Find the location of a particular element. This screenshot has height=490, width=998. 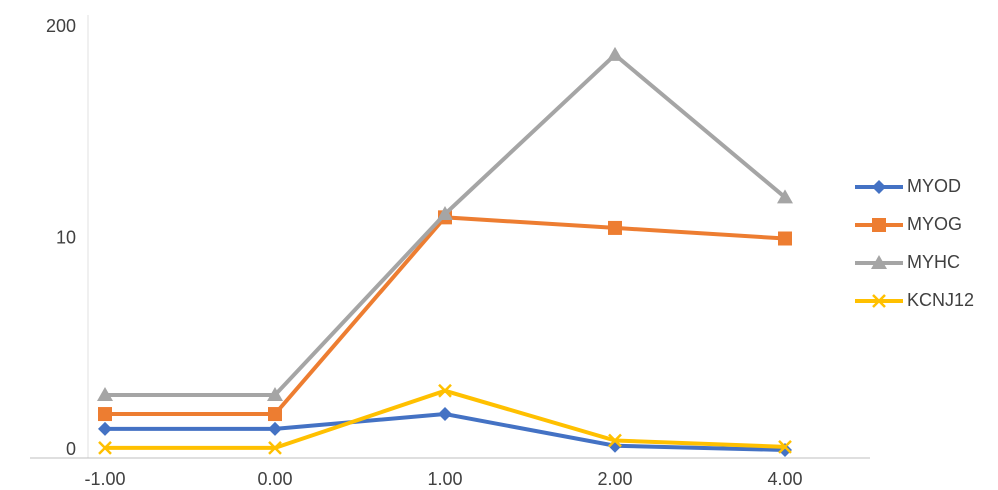

y-tick-label: 200 is located at coordinates (61, 26).